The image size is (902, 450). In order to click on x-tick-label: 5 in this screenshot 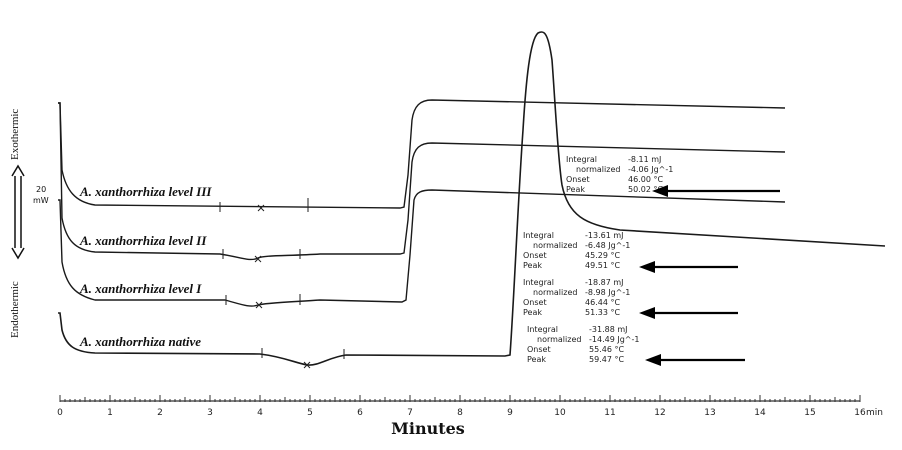, I will do `click(310, 413)`.